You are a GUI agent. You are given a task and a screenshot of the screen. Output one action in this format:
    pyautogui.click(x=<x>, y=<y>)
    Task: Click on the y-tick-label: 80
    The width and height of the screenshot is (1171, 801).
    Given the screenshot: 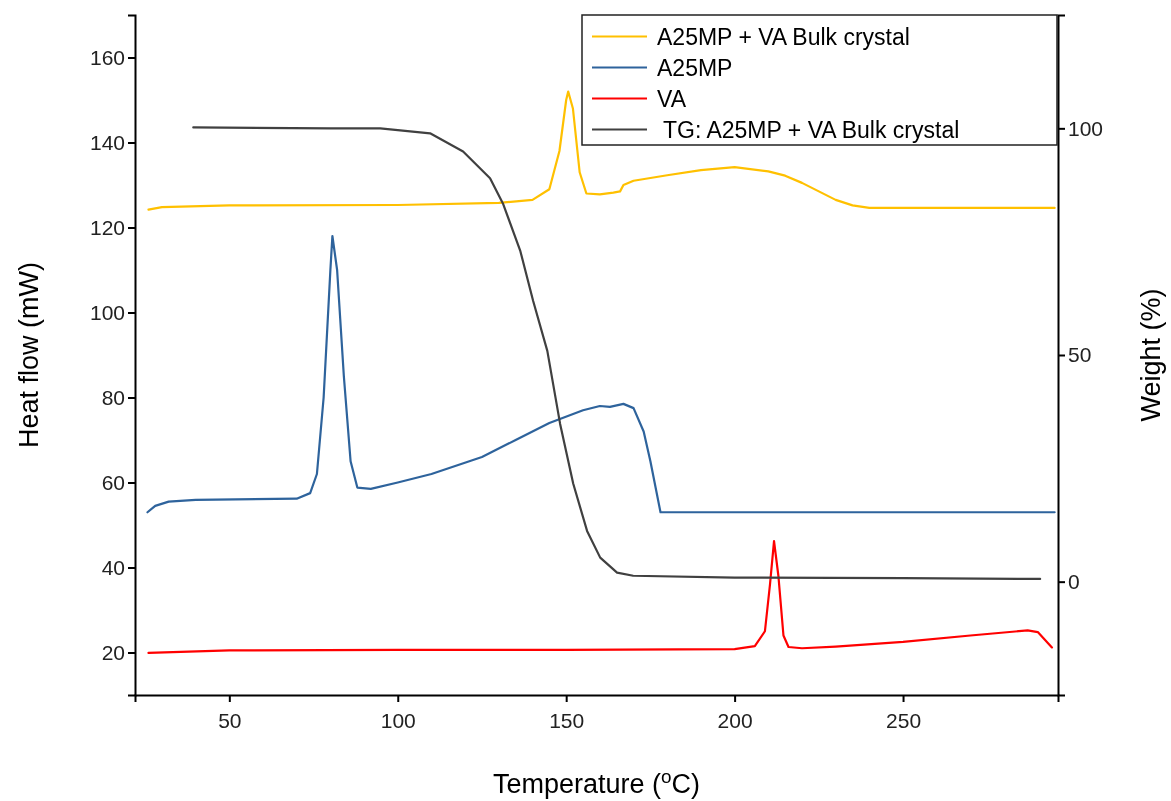 What is the action you would take?
    pyautogui.click(x=113, y=397)
    